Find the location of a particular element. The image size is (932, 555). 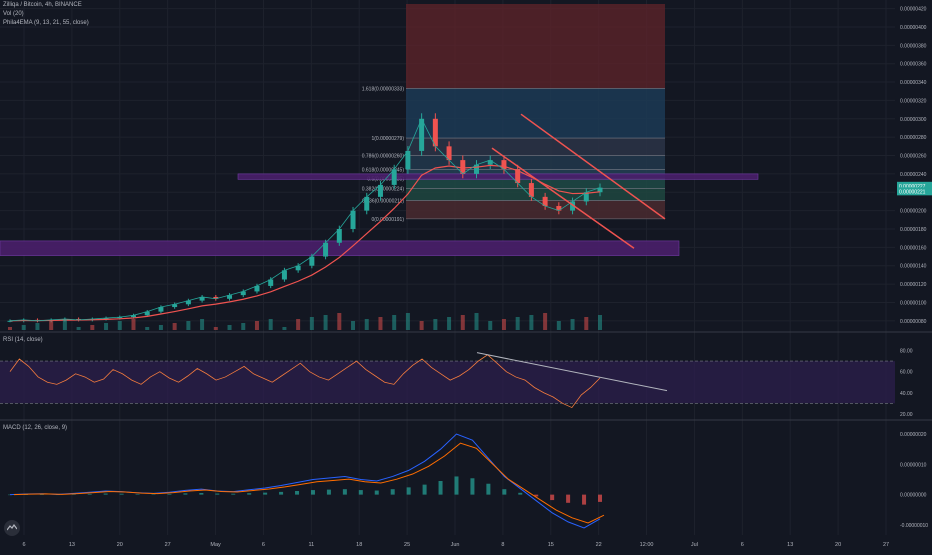

fib-level-label: 0.236(0.00000211) is located at coordinates (383, 202).